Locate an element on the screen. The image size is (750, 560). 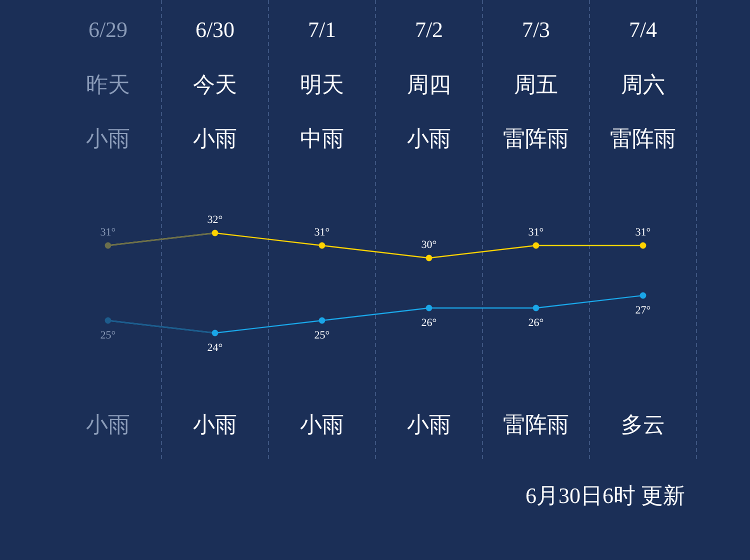
text: 6月30日6时 更新 is located at coordinates (605, 495).